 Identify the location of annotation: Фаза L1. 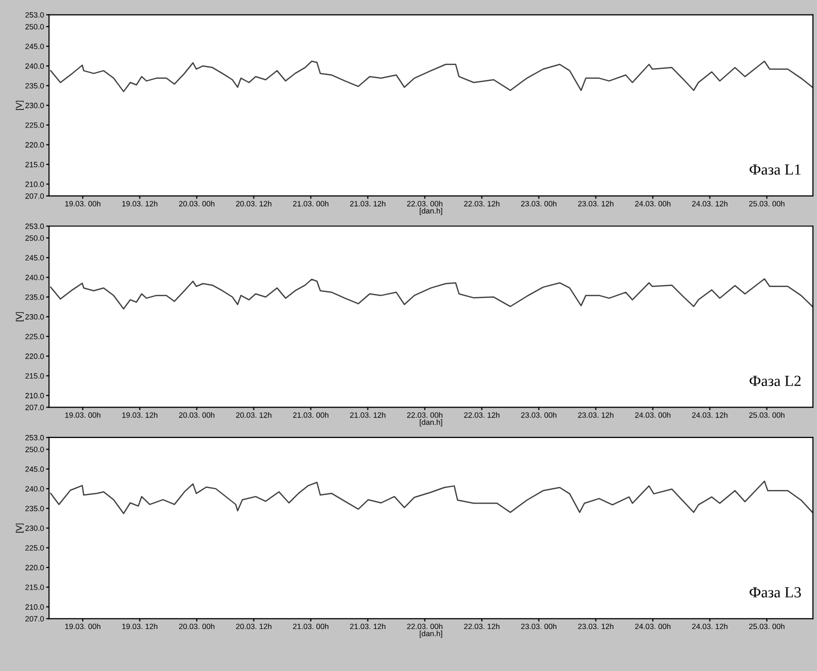
(775, 169).